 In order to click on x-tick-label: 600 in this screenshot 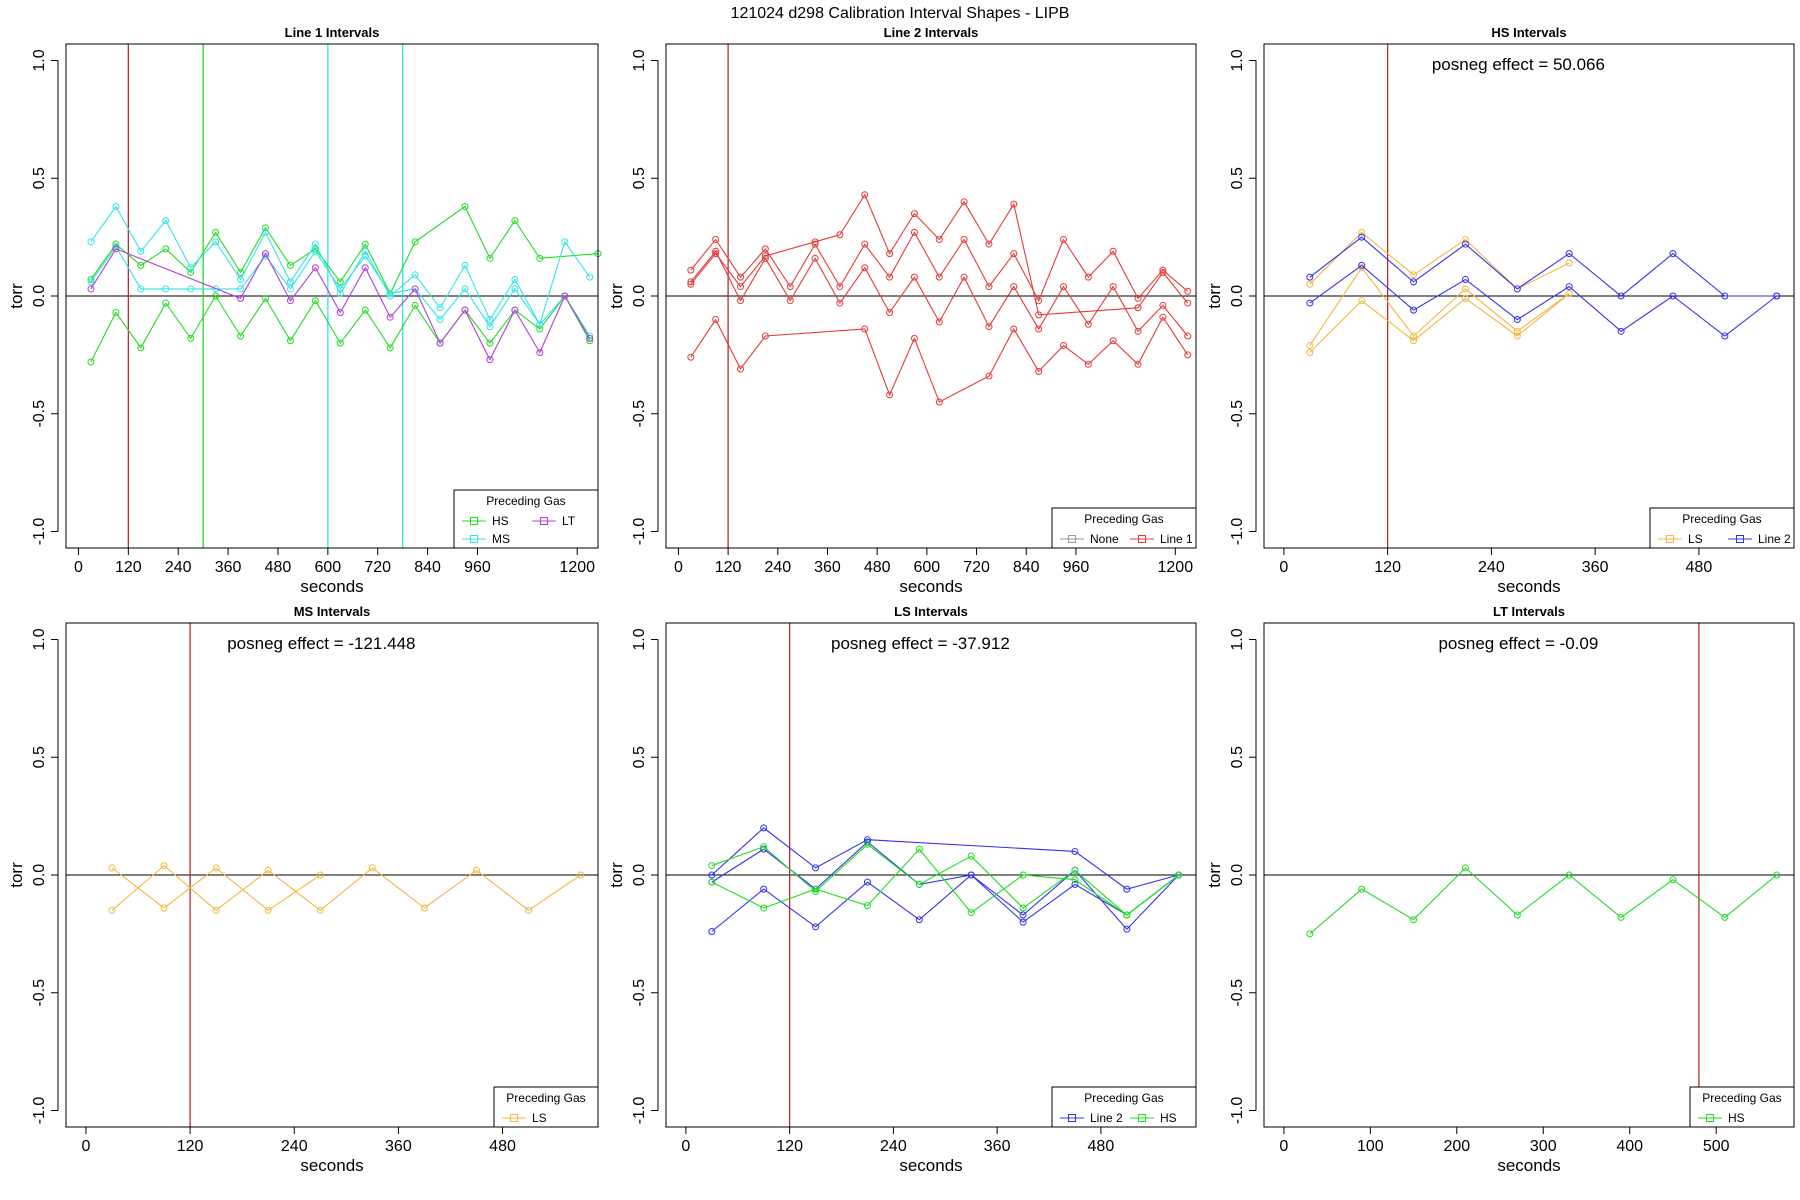, I will do `click(327, 567)`.